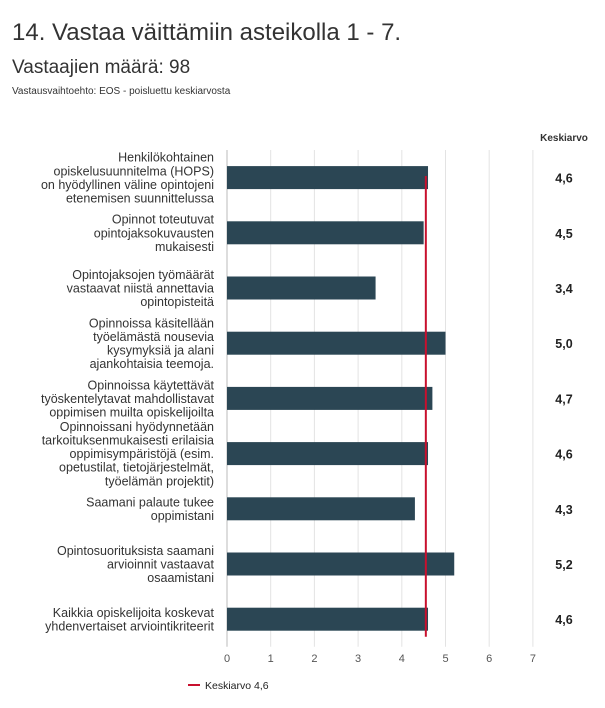 Image resolution: width=605 pixels, height=708 pixels. What do you see at coordinates (143, 275) in the screenshot?
I see `category-label: Opintojaksojen työmäärät` at bounding box center [143, 275].